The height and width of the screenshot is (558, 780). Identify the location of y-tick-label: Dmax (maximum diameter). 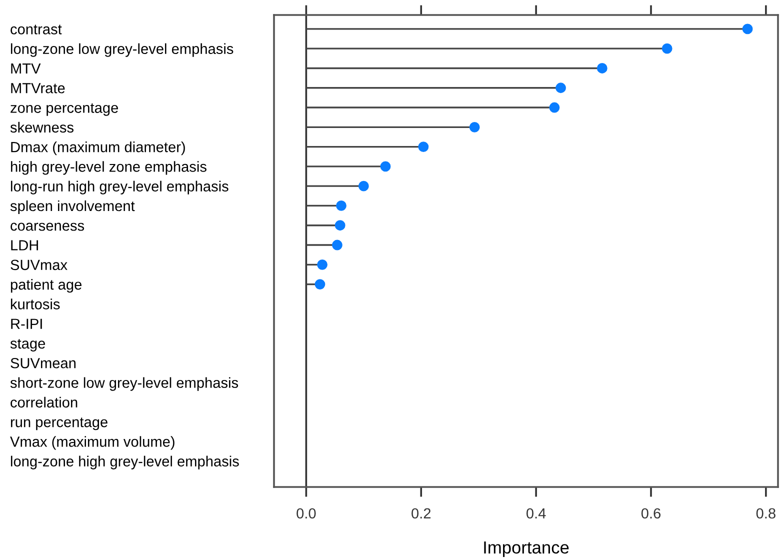
(98, 149).